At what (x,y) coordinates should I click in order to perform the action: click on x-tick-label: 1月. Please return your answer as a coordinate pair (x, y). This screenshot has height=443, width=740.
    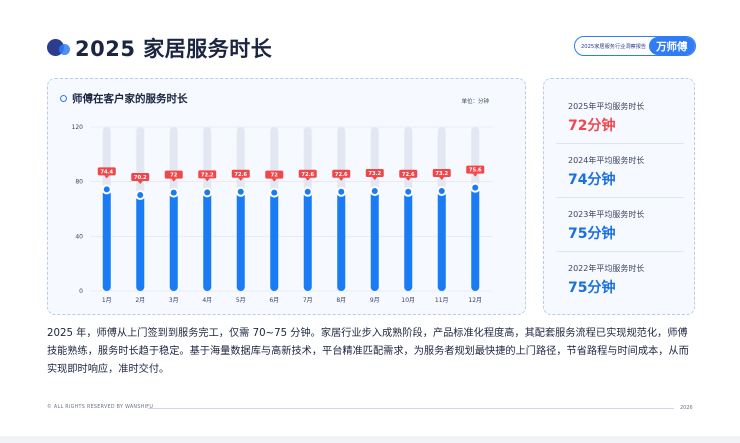
    Looking at the image, I should click on (107, 300).